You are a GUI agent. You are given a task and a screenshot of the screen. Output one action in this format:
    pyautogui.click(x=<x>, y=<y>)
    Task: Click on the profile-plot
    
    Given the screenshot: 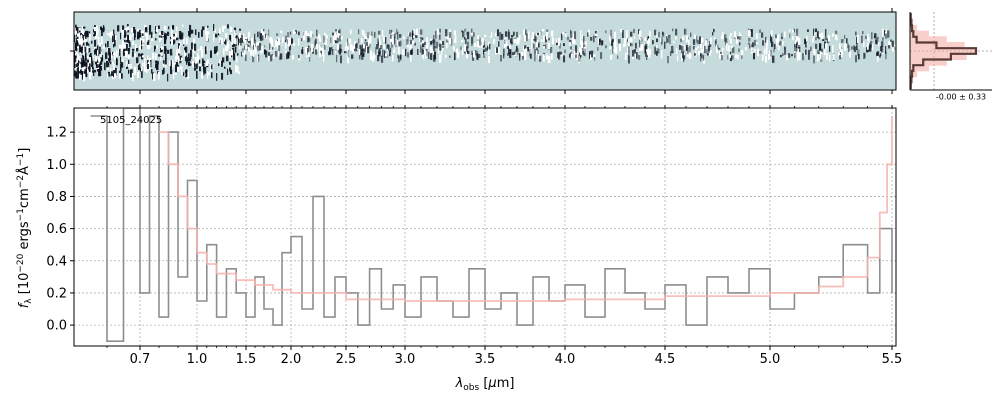 What is the action you would take?
    pyautogui.click(x=951, y=51)
    